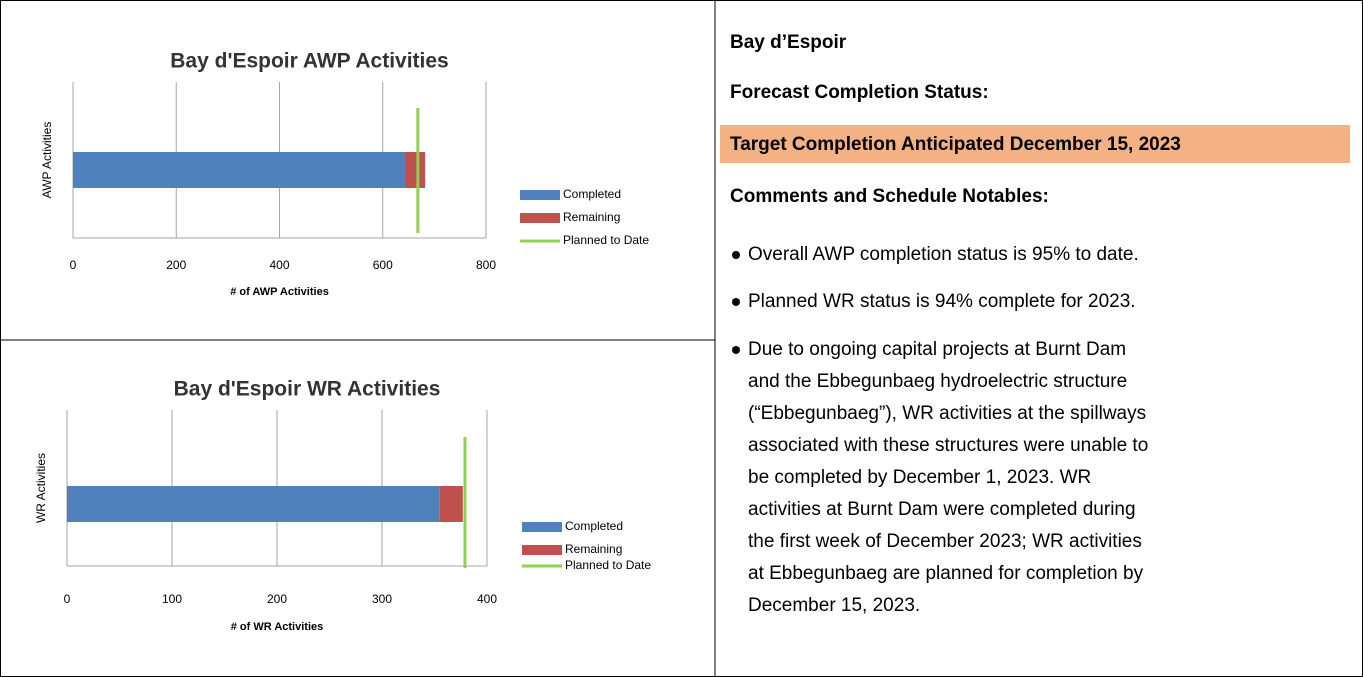 Image resolution: width=1363 pixels, height=677 pixels. What do you see at coordinates (383, 265) in the screenshot?
I see `x-tick-label: 600` at bounding box center [383, 265].